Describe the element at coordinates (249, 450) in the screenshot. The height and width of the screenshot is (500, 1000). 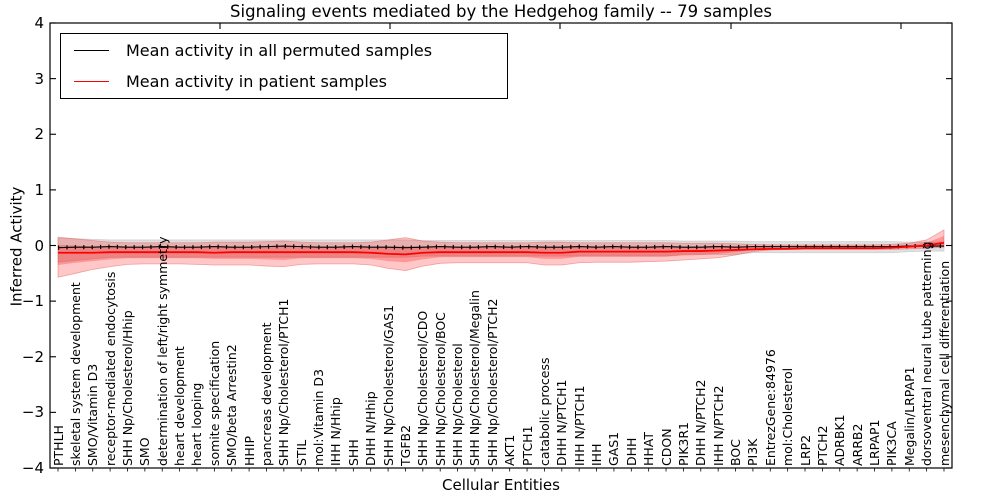
I see `x-tick-label: HHIP` at that location.